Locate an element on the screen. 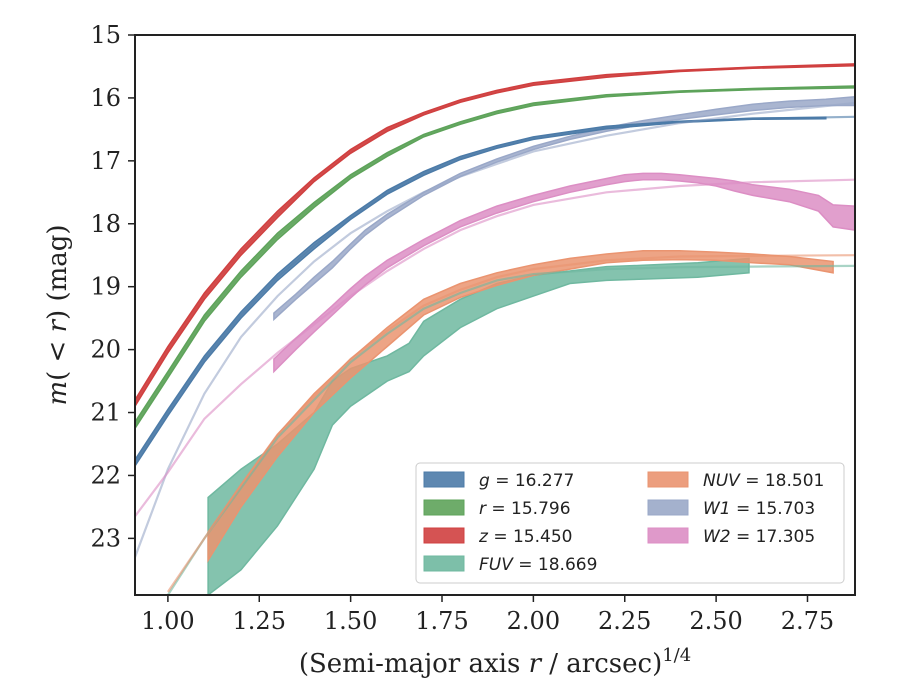 The image size is (900, 700). y-tick-label: 17 is located at coordinates (105, 161).